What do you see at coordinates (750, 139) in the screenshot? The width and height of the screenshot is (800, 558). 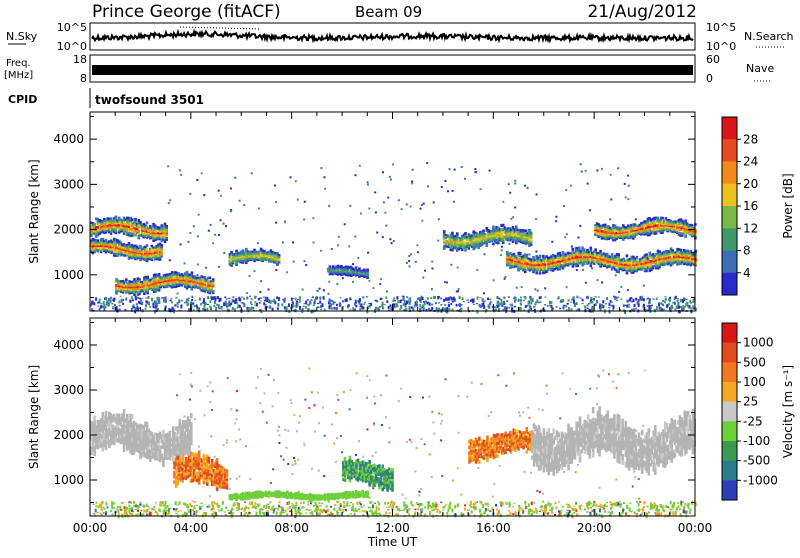 I see `power-panel-colorbar-tick-6: 28` at bounding box center [750, 139].